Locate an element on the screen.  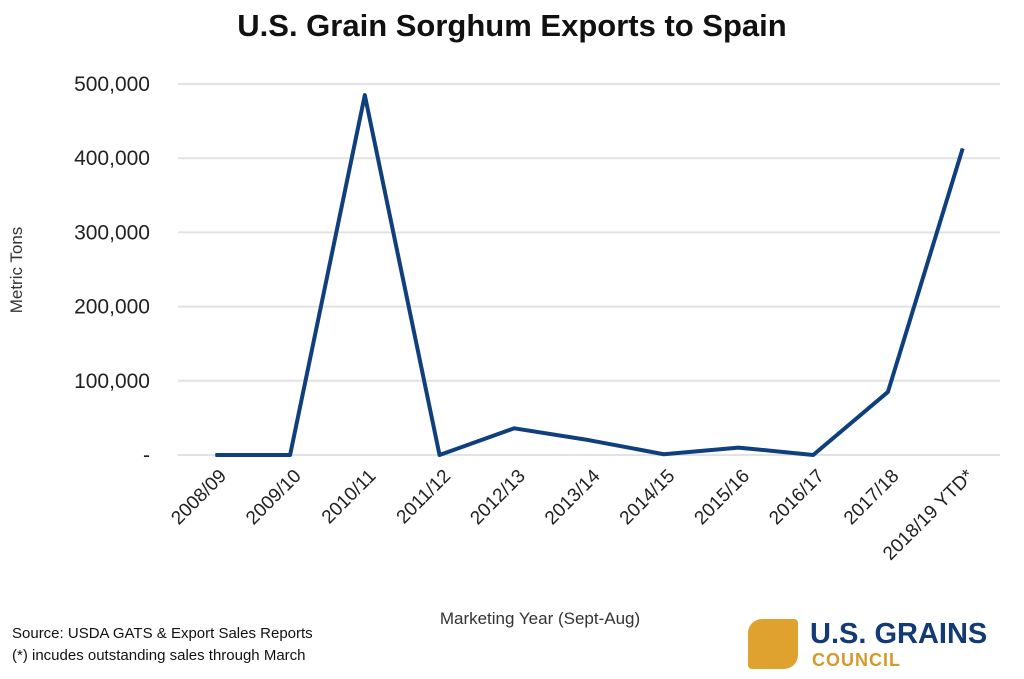
y-tick-label: - is located at coordinates (146, 455).